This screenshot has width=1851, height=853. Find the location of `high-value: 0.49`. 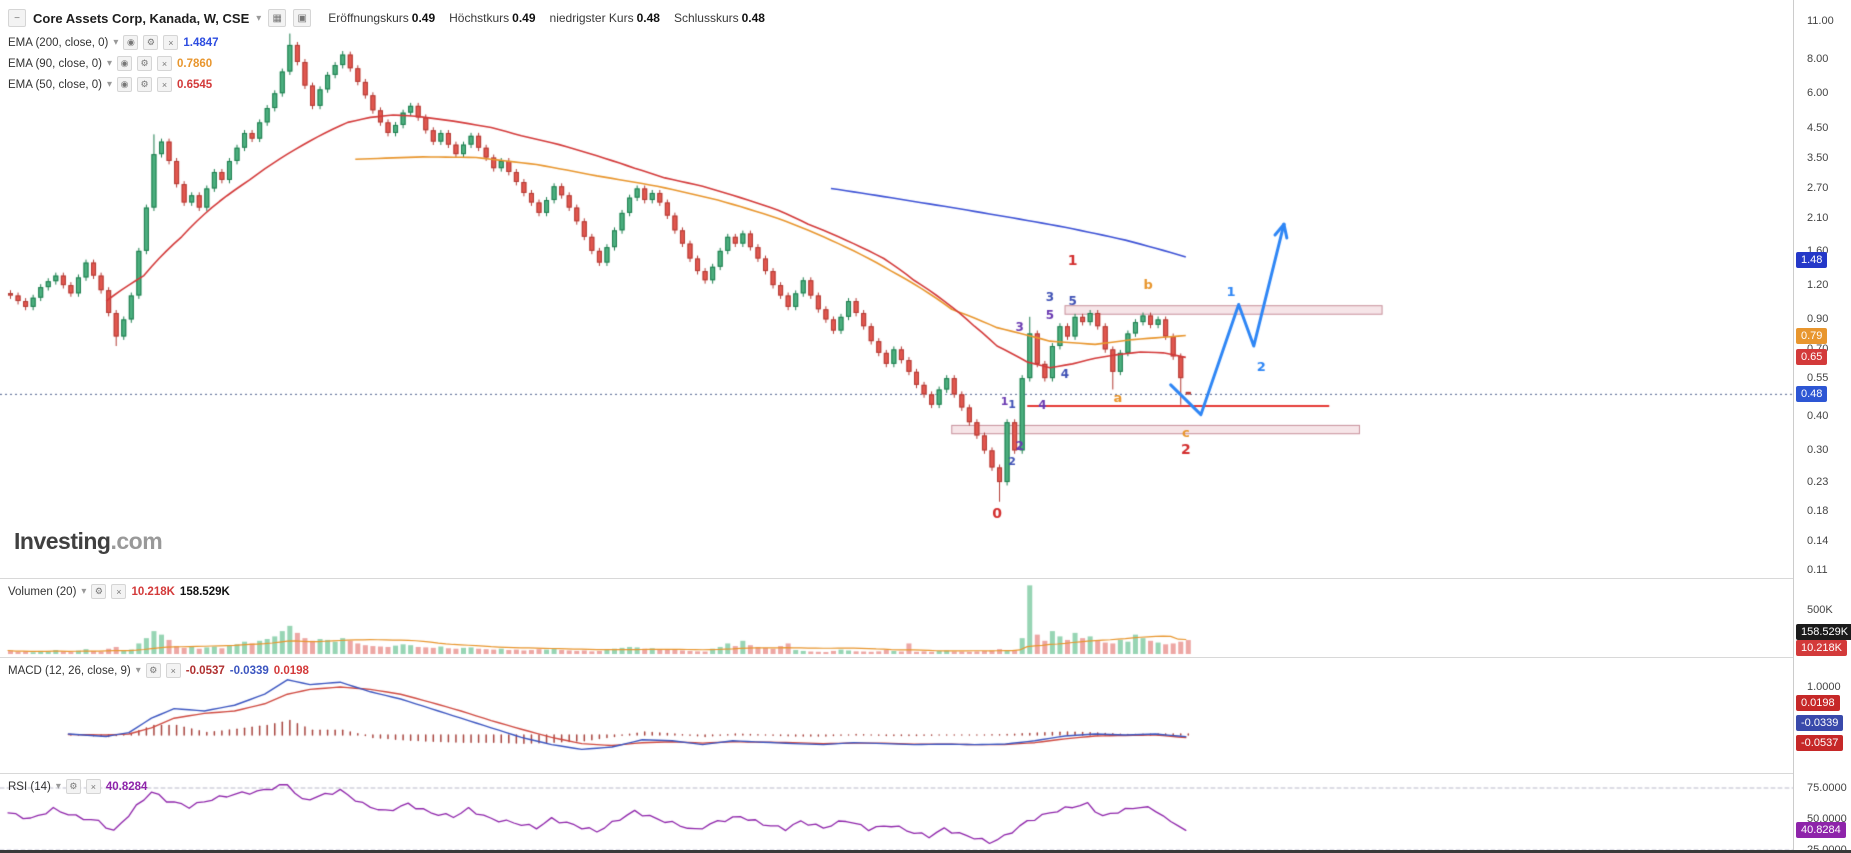

high-value: 0.49 is located at coordinates (524, 18).